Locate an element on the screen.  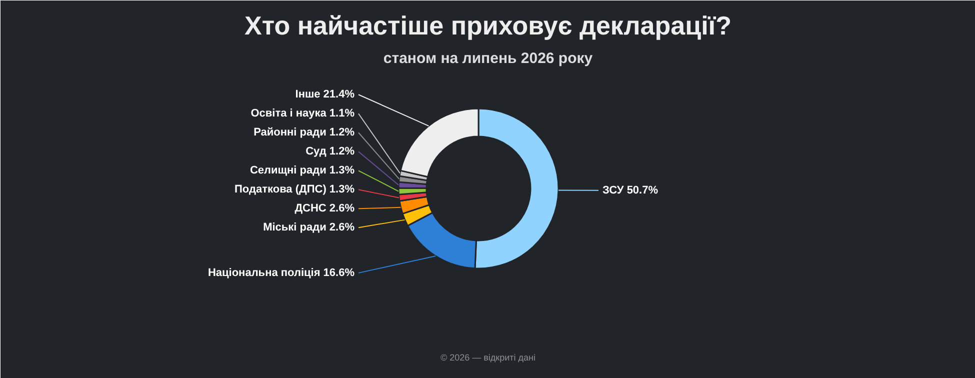
slice-label: Освіта і наука 1.1% is located at coordinates (302, 114).